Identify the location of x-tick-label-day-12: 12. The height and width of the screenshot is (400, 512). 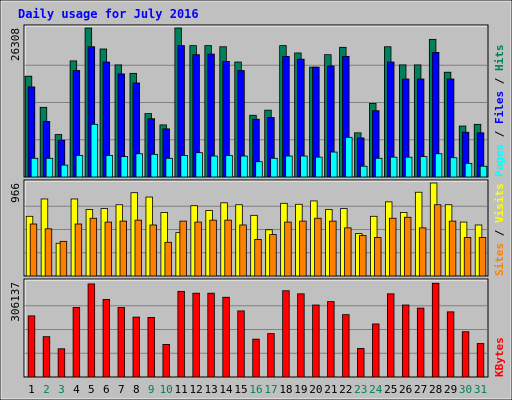
(196, 389).